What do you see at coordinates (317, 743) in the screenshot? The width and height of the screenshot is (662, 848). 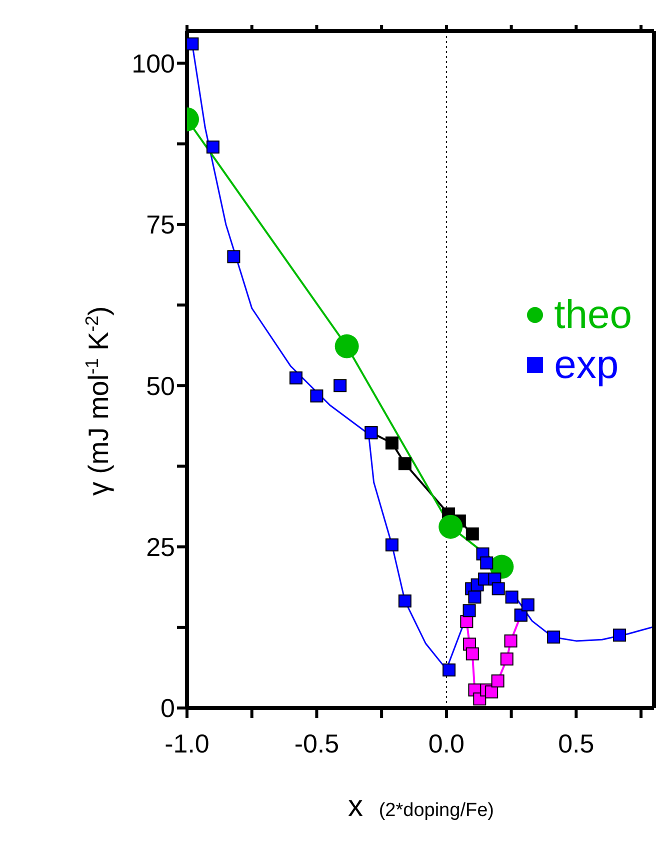 I see `x-tick-label: -0.5` at bounding box center [317, 743].